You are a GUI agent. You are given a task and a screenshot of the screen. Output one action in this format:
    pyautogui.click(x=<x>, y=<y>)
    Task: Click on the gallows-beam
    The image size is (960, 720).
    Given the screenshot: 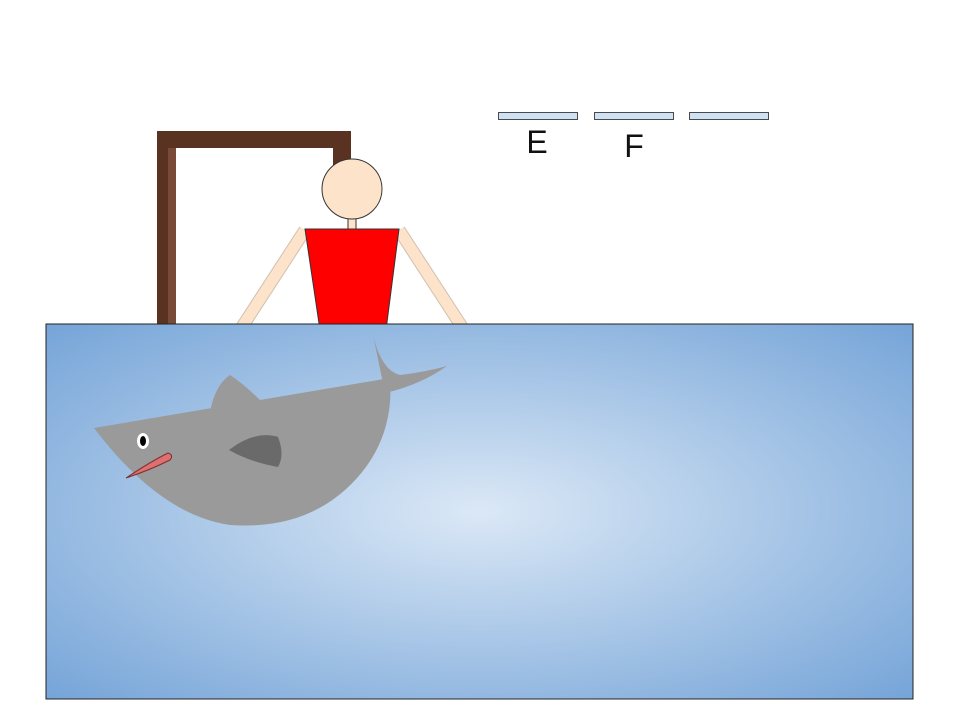 What is the action you would take?
    pyautogui.click(x=254, y=139)
    